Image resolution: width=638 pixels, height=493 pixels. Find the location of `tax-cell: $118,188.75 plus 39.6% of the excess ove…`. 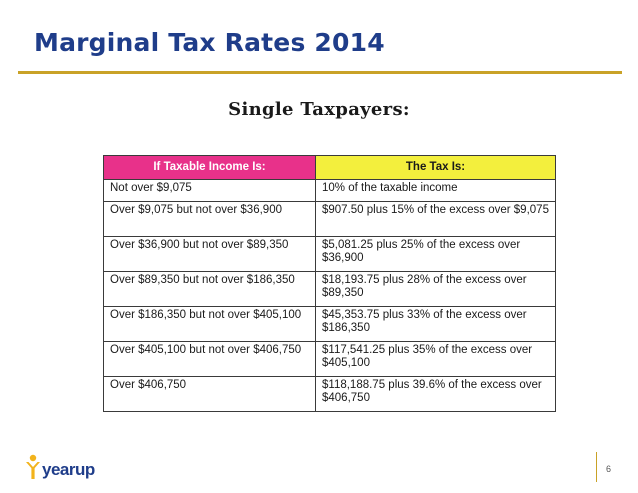

tax-cell: $118,188.75 plus 39.6% of the excess ove… is located at coordinates (435, 394).